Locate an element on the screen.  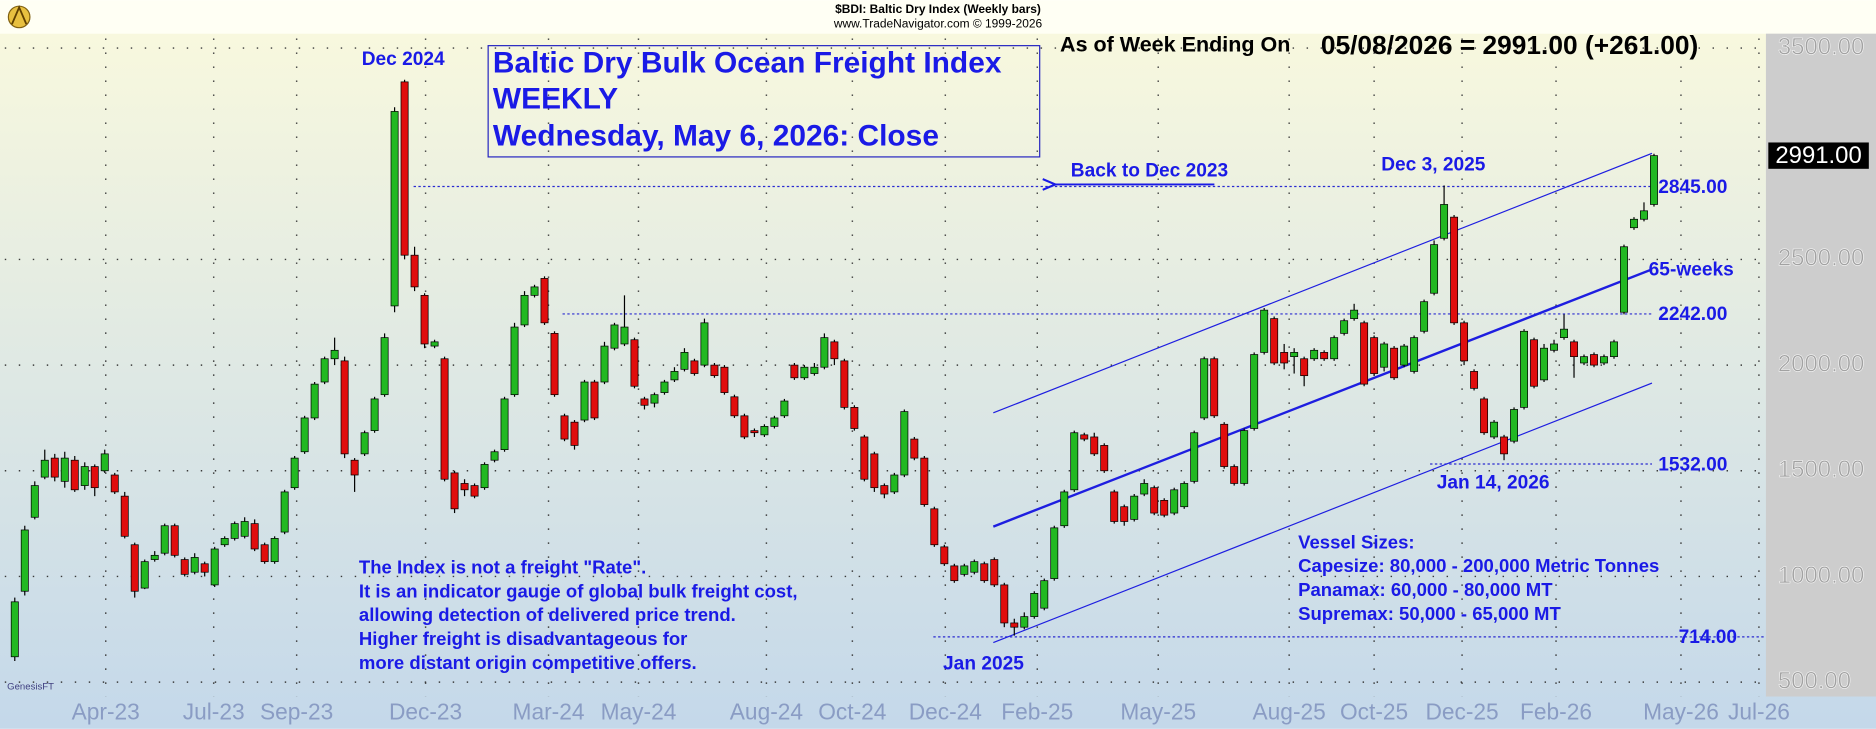
watermark: GenesisFT is located at coordinates (30, 686).